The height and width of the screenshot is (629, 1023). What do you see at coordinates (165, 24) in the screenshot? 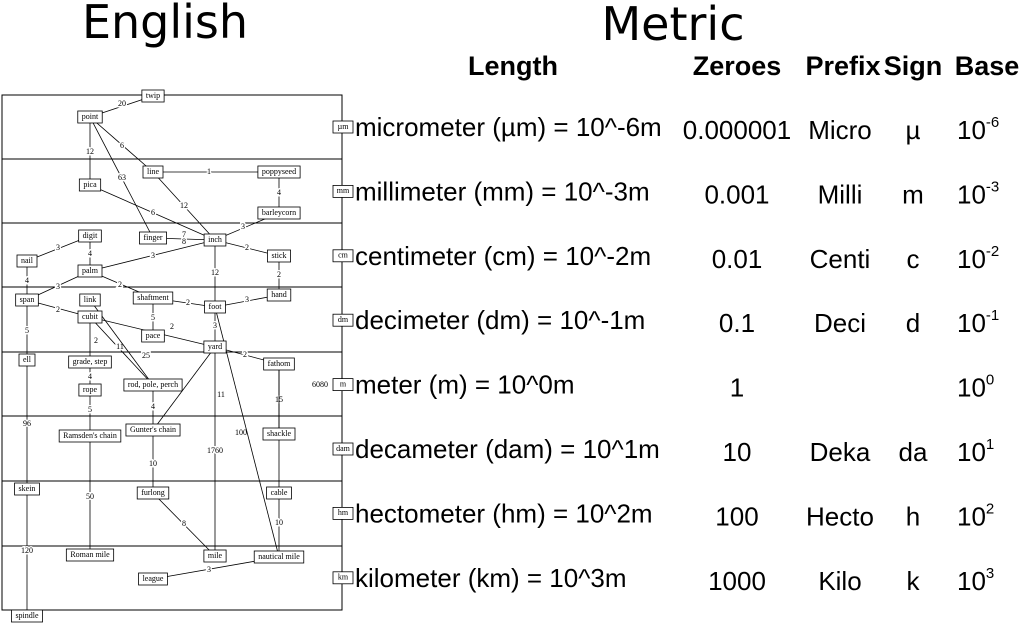
I see `english-title: English` at bounding box center [165, 24].